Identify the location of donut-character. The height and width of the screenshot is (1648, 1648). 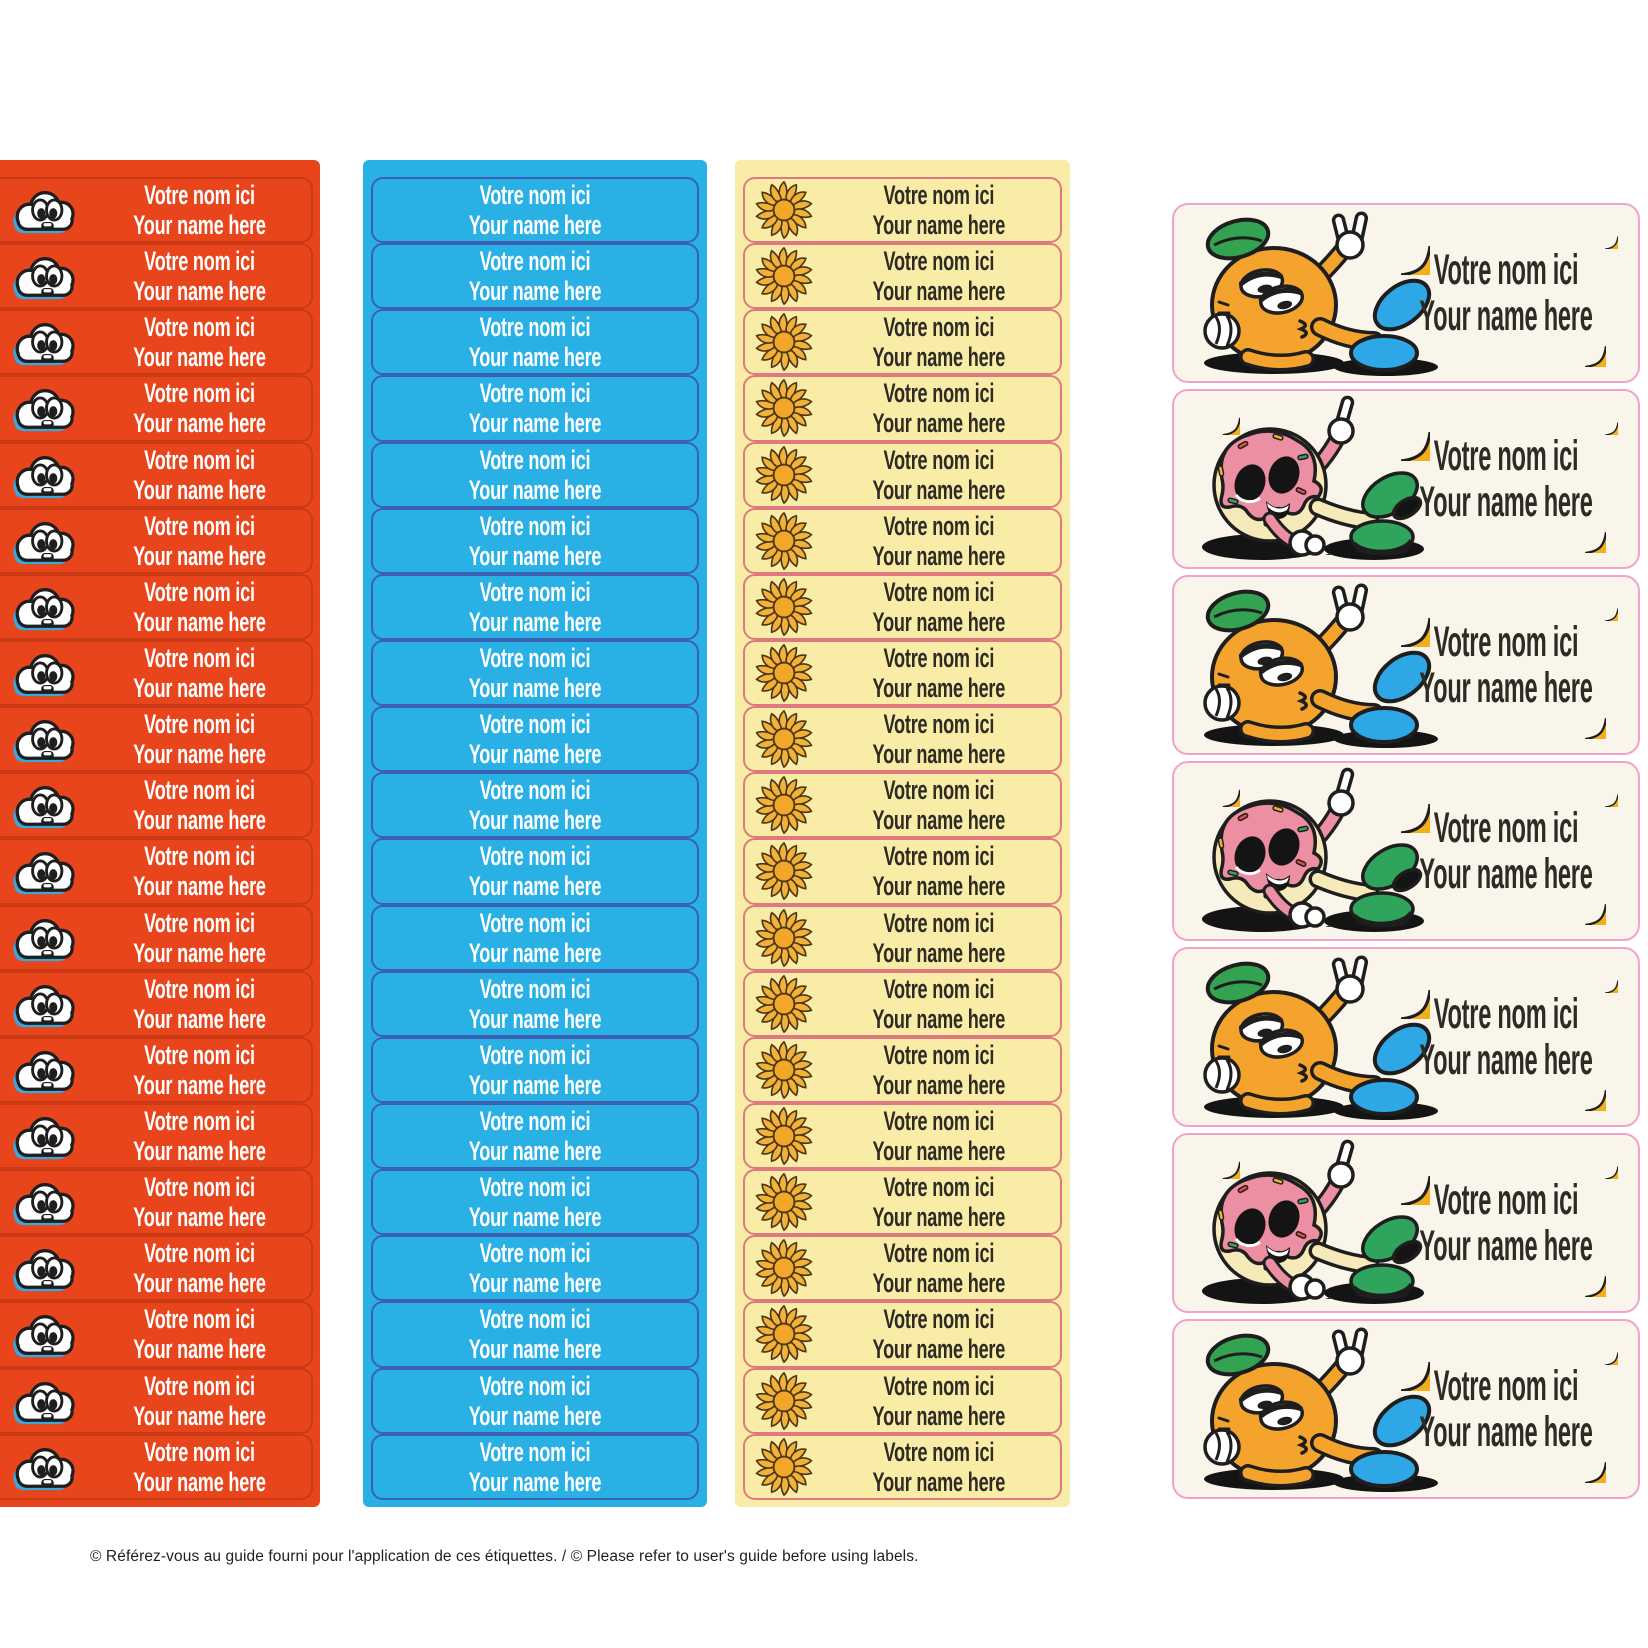
(1328, 1225).